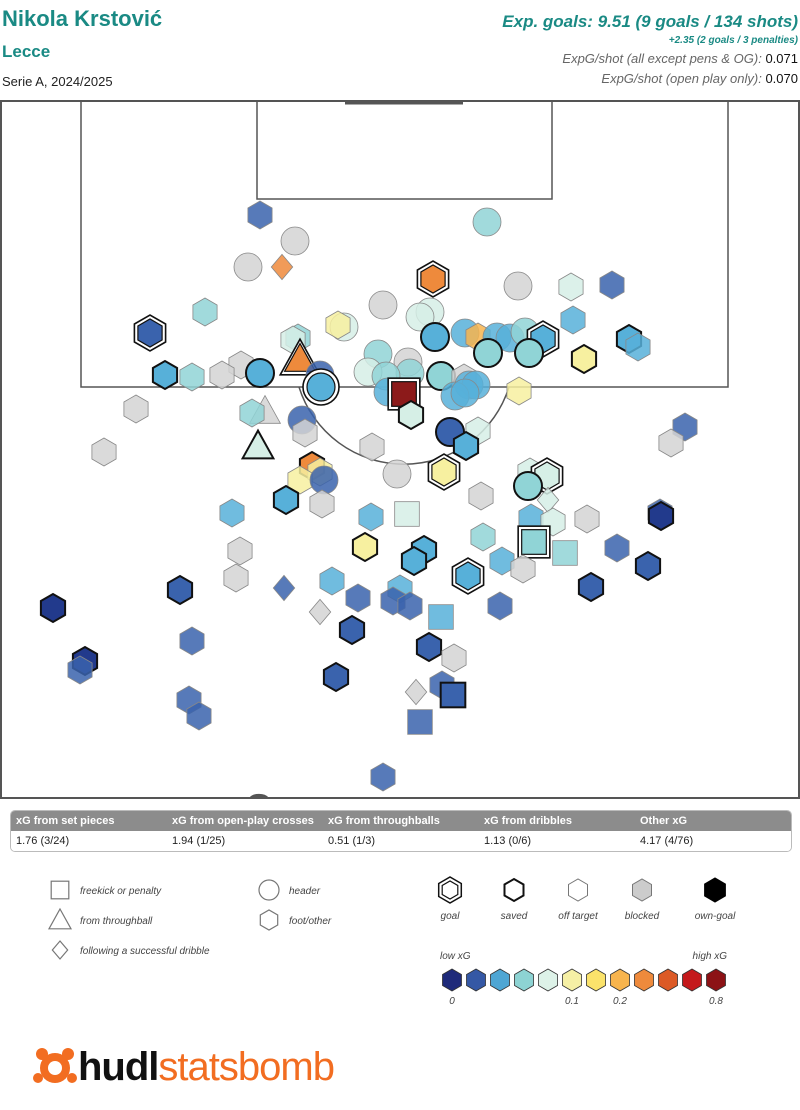  What do you see at coordinates (404, 150) in the screenshot?
I see `six-yard-box` at bounding box center [404, 150].